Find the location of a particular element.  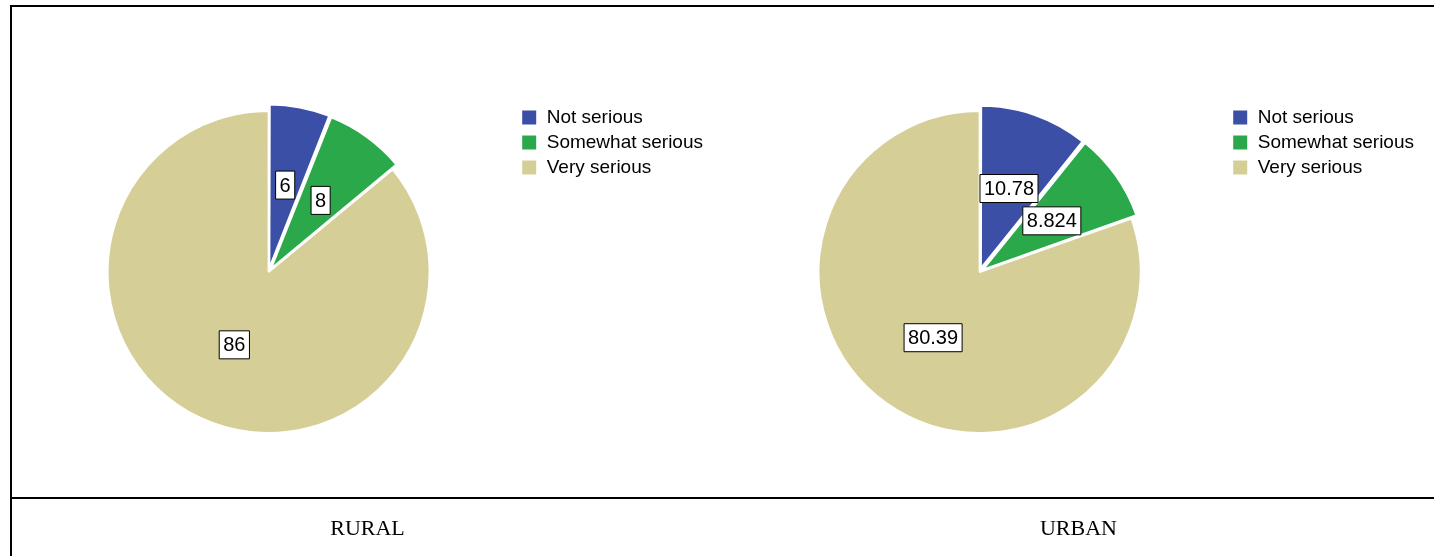

data-label: 10.78 is located at coordinates (1009, 188).